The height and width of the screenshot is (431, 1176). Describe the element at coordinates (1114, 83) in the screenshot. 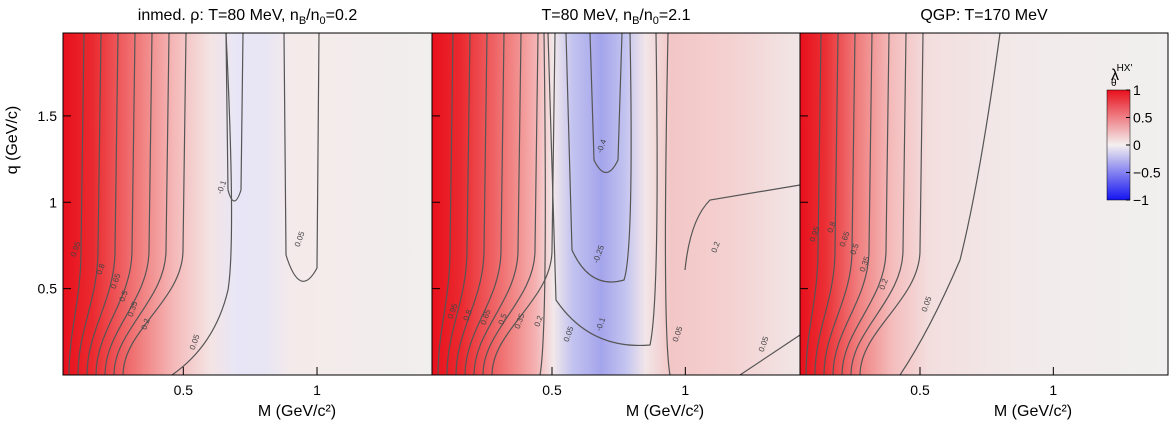

I see `colorbar-label-sub: θ` at that location.